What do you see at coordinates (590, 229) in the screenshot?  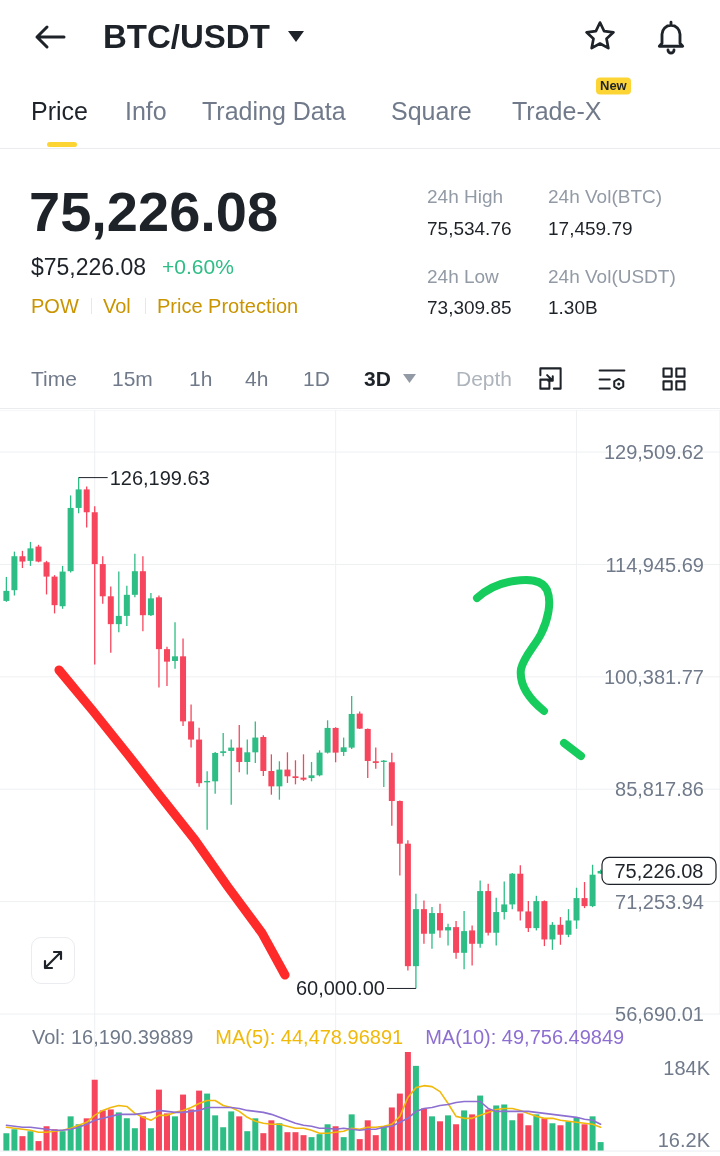 I see `text: 17,459.79` at bounding box center [590, 229].